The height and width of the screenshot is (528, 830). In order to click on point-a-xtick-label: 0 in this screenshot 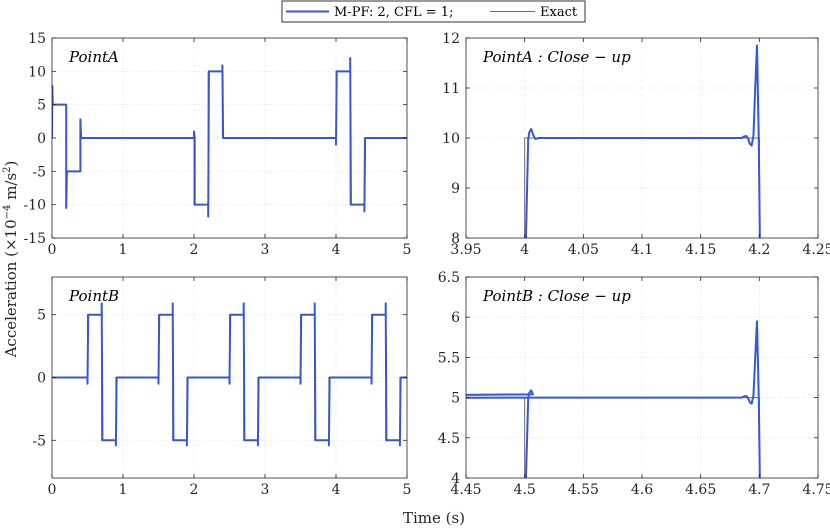, I will do `click(52, 250)`.